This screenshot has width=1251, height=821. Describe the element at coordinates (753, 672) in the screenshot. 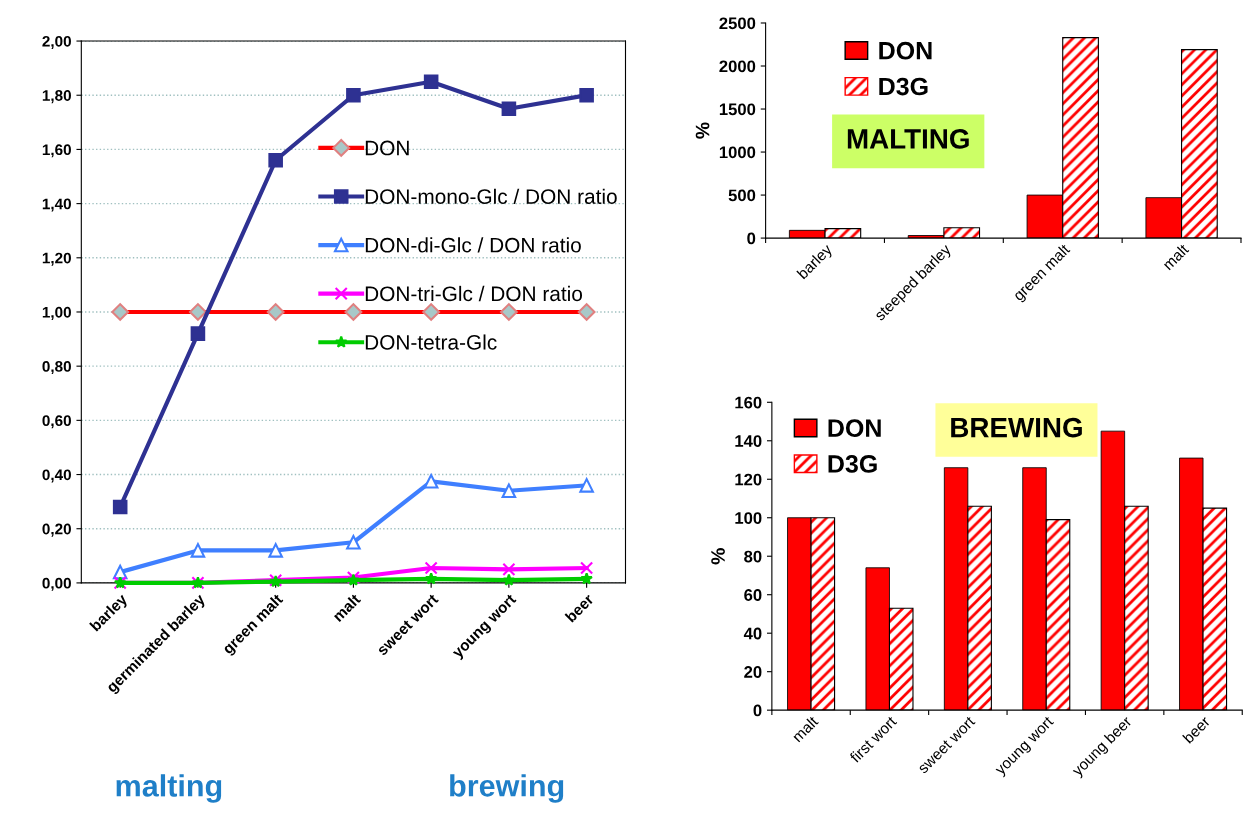

I see `y-tick-label: 20` at that location.